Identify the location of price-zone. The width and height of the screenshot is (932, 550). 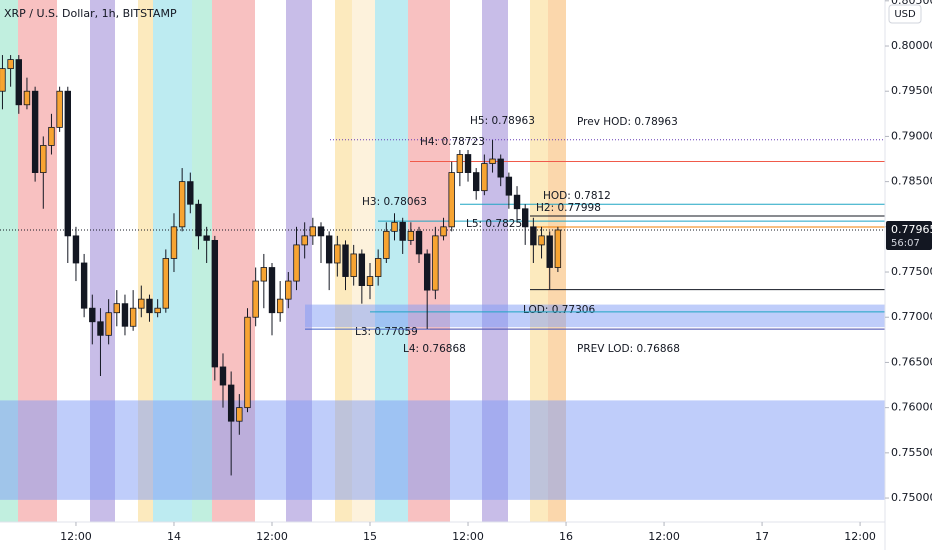
(595, 316).